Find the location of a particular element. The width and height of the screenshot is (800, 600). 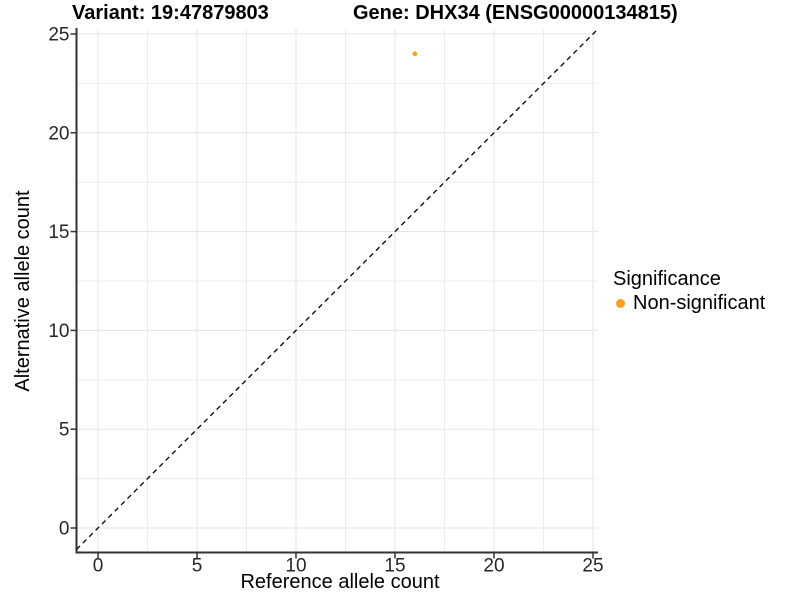

data-point is located at coordinates (415, 54).